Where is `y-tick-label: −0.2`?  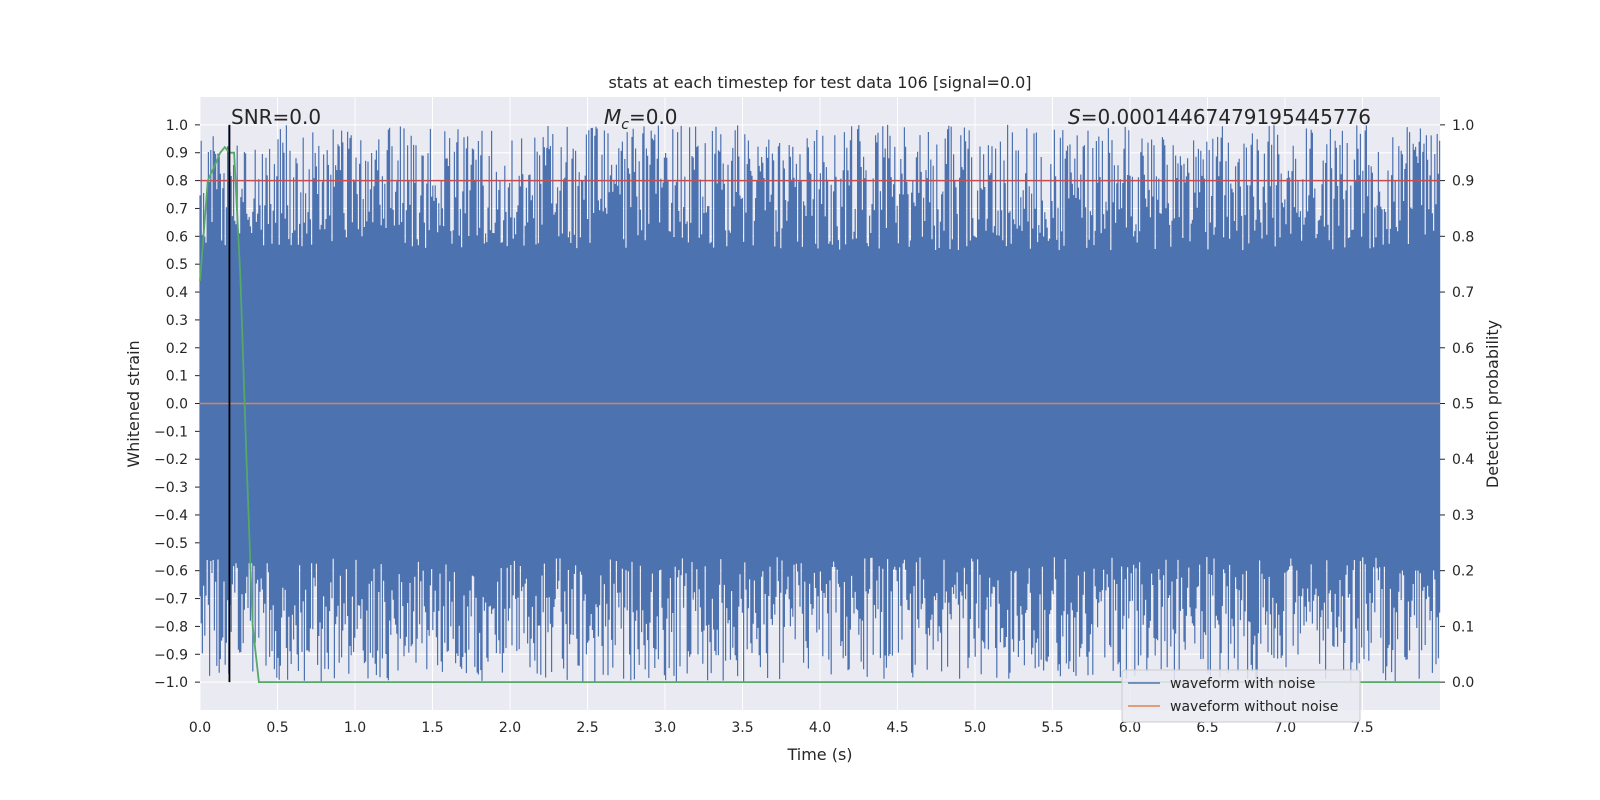
y-tick-label: −0.2 is located at coordinates (171, 460).